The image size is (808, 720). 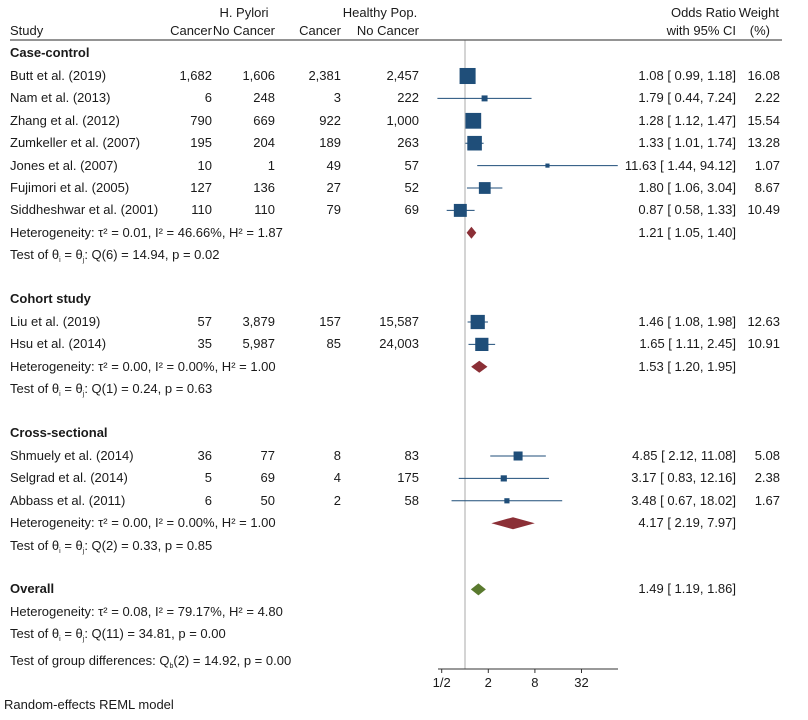 I want to click on hc-nocancer-value: 52, so click(x=411, y=187).